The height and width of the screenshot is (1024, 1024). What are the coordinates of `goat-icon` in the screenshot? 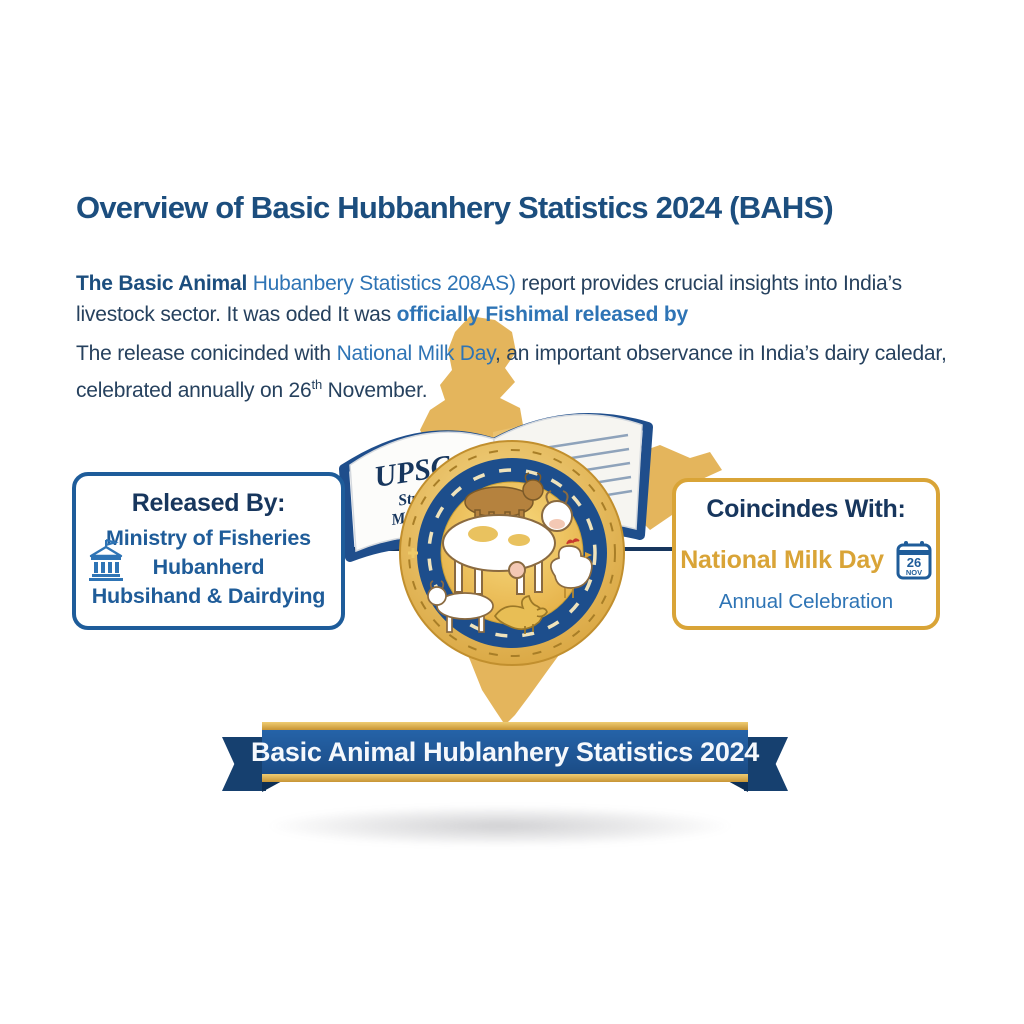 It's located at (460, 606).